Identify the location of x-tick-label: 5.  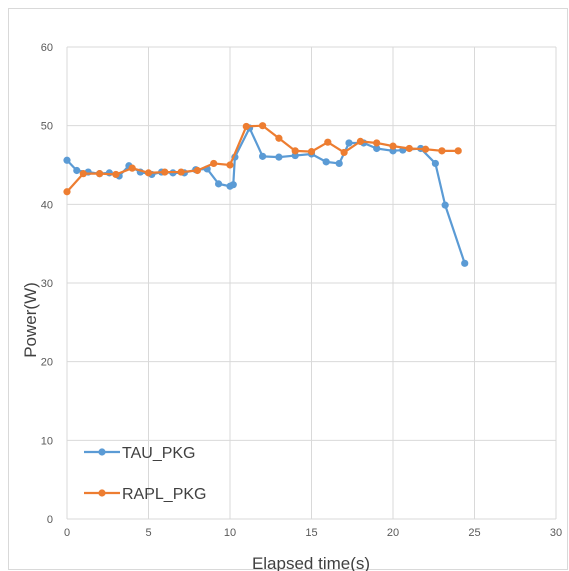
(148, 533).